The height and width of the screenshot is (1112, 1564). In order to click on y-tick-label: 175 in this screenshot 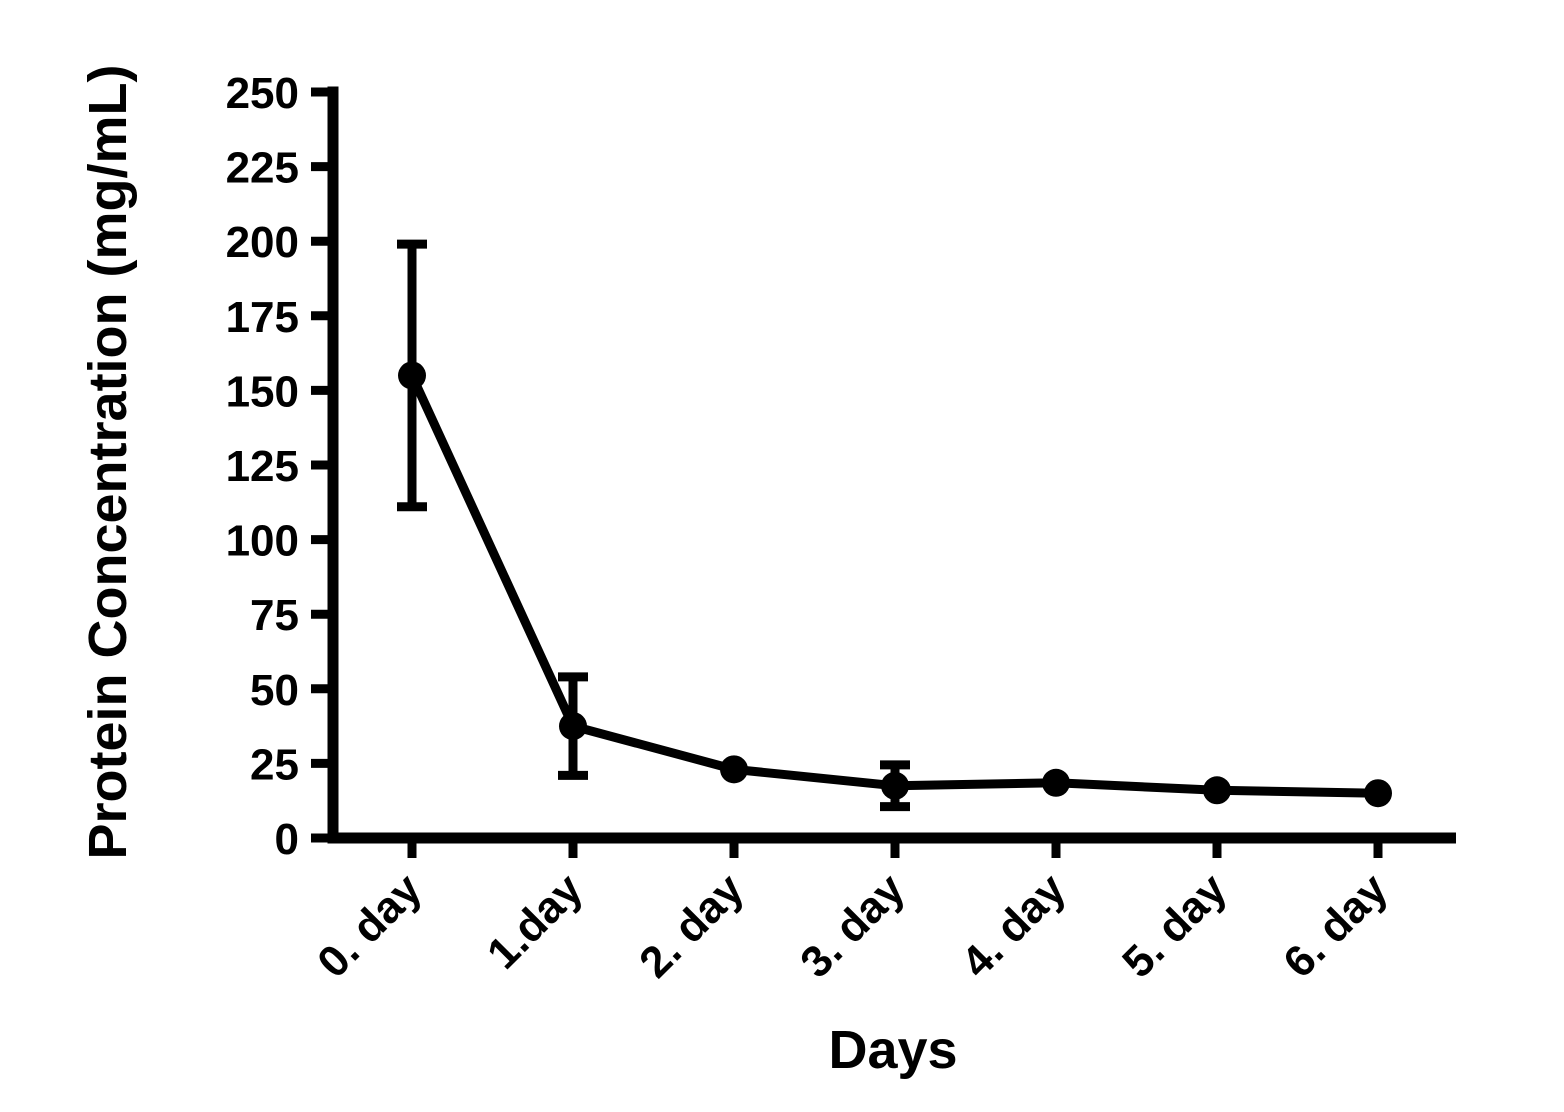, I will do `click(262, 317)`.